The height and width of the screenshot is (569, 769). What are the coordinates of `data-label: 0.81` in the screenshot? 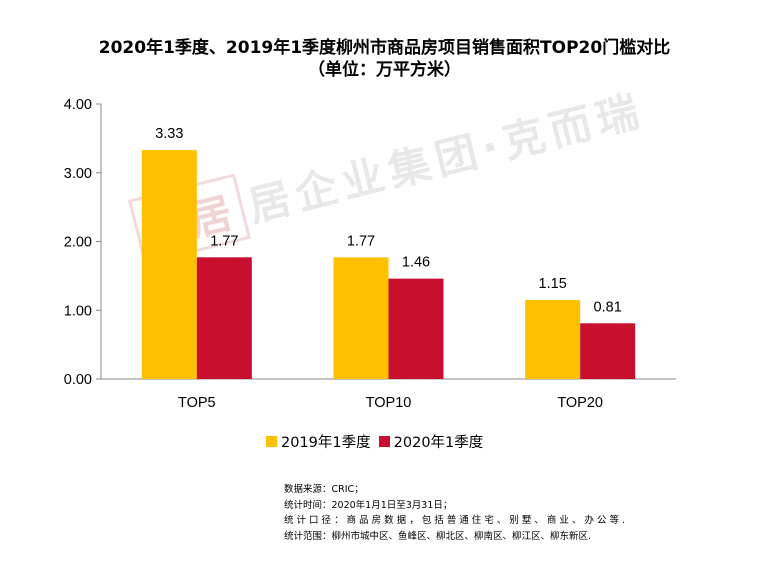 It's located at (608, 307).